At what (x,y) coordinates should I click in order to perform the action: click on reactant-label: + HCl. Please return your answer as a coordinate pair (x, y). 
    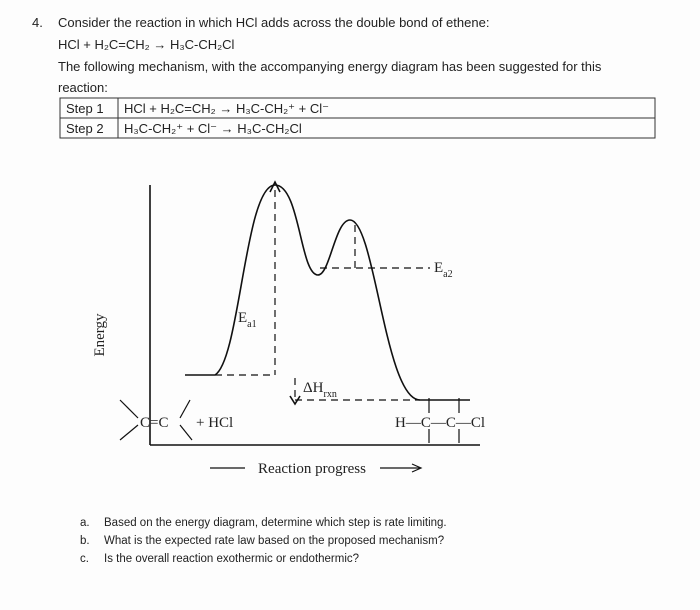
    Looking at the image, I should click on (214, 423).